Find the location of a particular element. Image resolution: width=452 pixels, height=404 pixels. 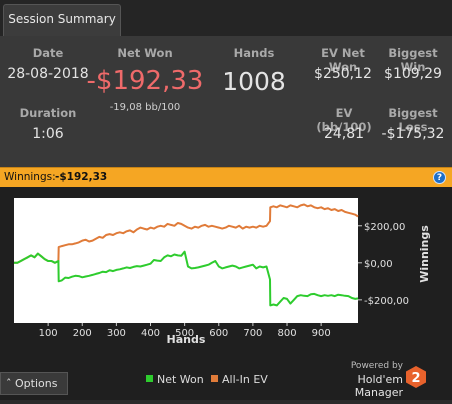

netwon-label: Net Won is located at coordinates (145, 53).